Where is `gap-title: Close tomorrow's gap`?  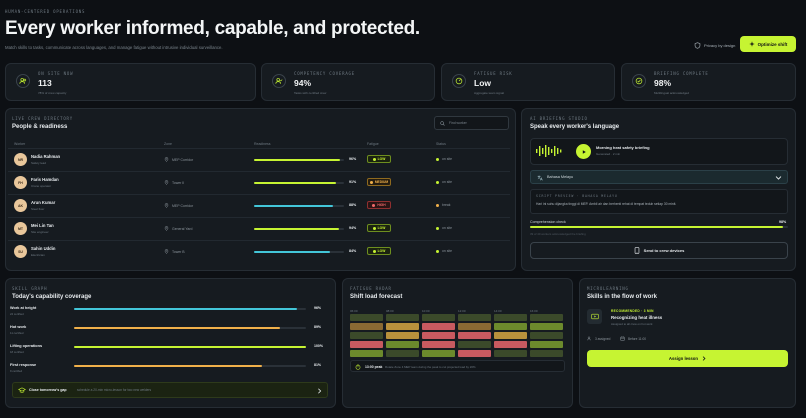 gap-title: Close tomorrow's gap is located at coordinates (48, 390).